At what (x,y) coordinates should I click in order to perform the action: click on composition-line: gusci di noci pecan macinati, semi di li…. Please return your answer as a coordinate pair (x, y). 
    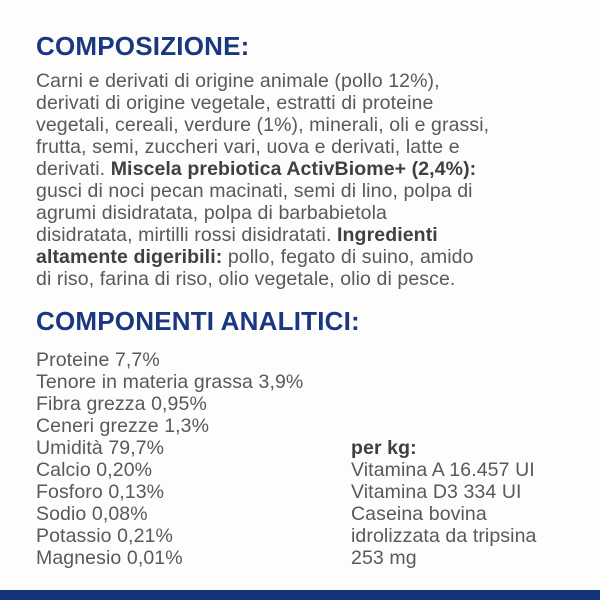
    Looking at the image, I should click on (254, 191).